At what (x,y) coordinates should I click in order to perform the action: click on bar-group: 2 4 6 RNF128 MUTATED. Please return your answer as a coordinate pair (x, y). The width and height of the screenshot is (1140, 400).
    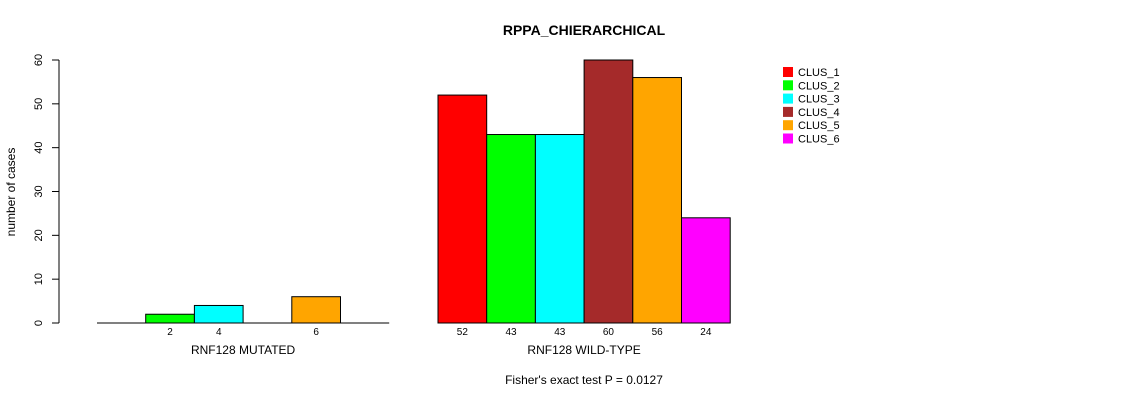
    Looking at the image, I should click on (243, 326).